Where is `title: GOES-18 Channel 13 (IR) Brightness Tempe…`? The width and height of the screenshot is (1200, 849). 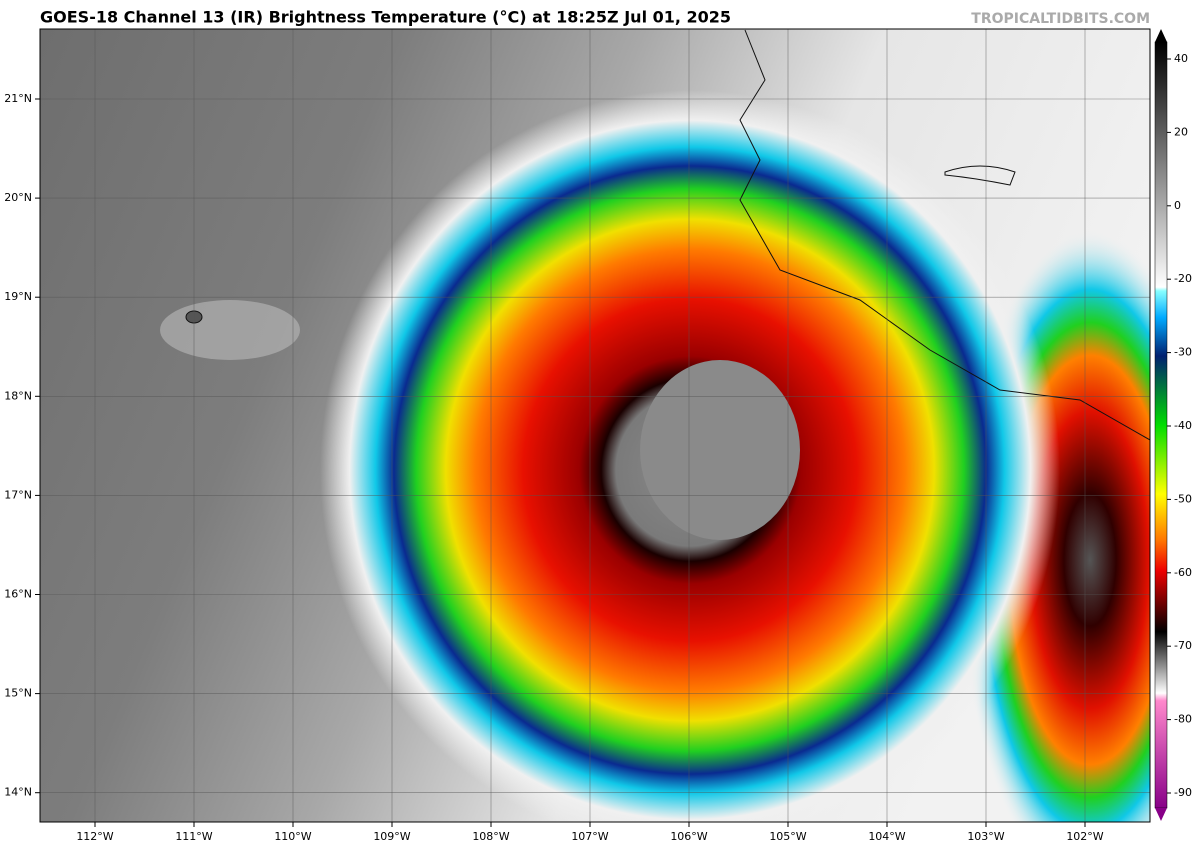 title: GOES-18 Channel 13 (IR) Brightness Tempe… is located at coordinates (385, 17).